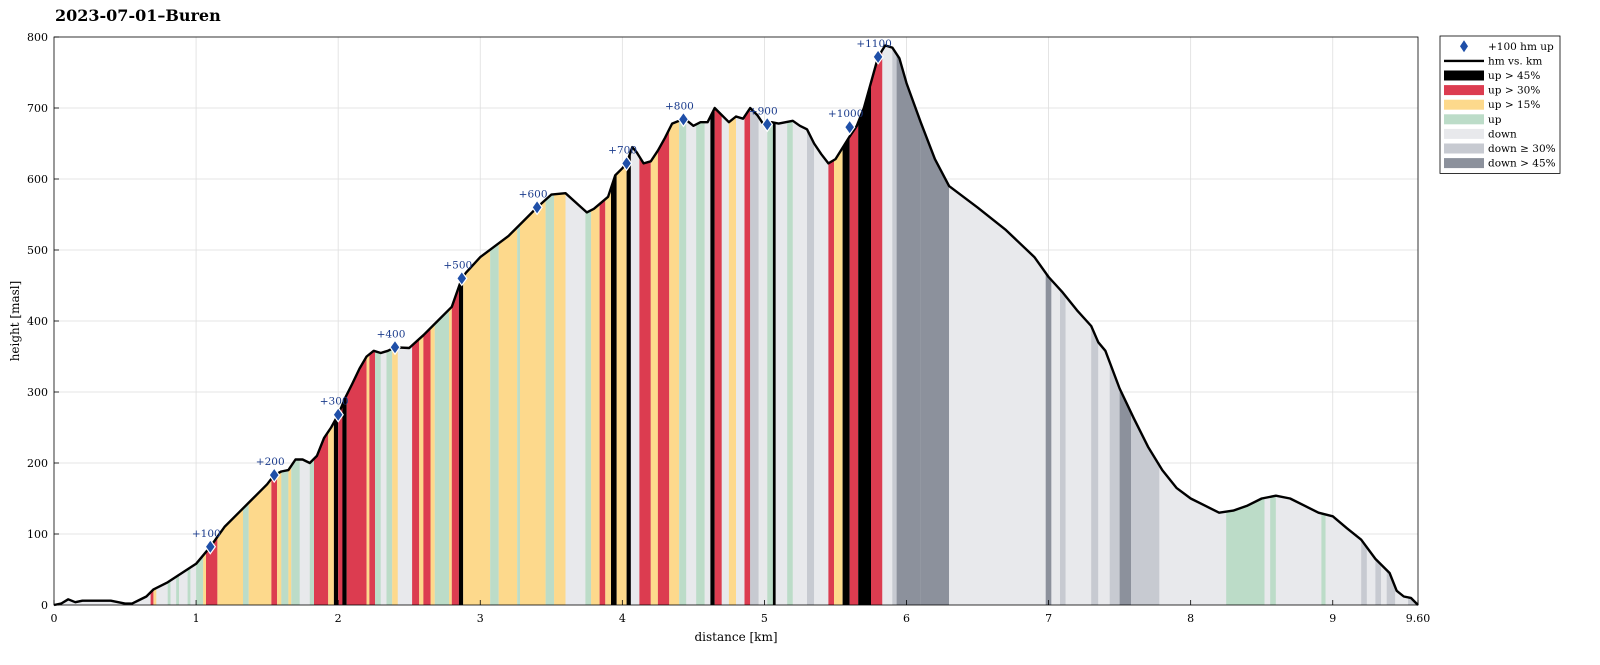  Describe the element at coordinates (1493, 61) in the screenshot. I see `legend-item-hm-vs-km: hm vs. km` at that location.